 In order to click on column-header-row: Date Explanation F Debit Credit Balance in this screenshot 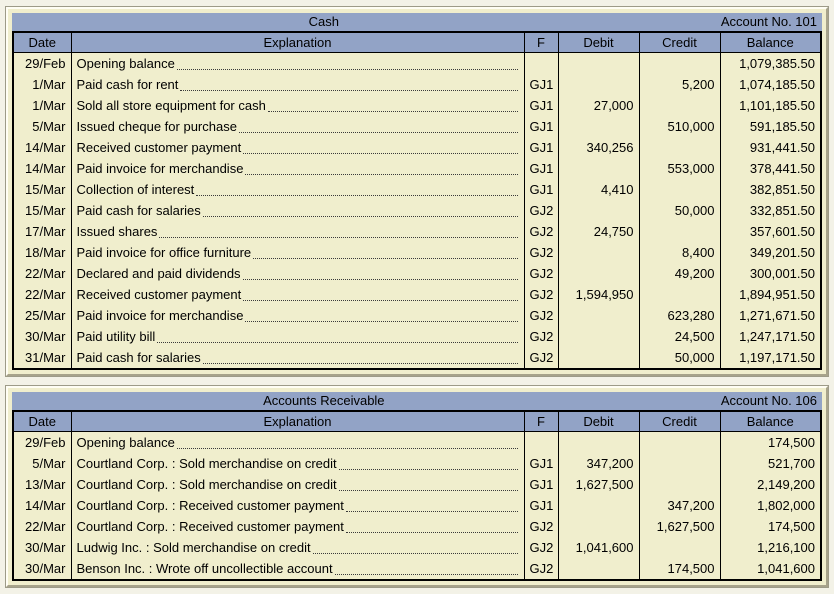, I will do `click(417, 42)`.